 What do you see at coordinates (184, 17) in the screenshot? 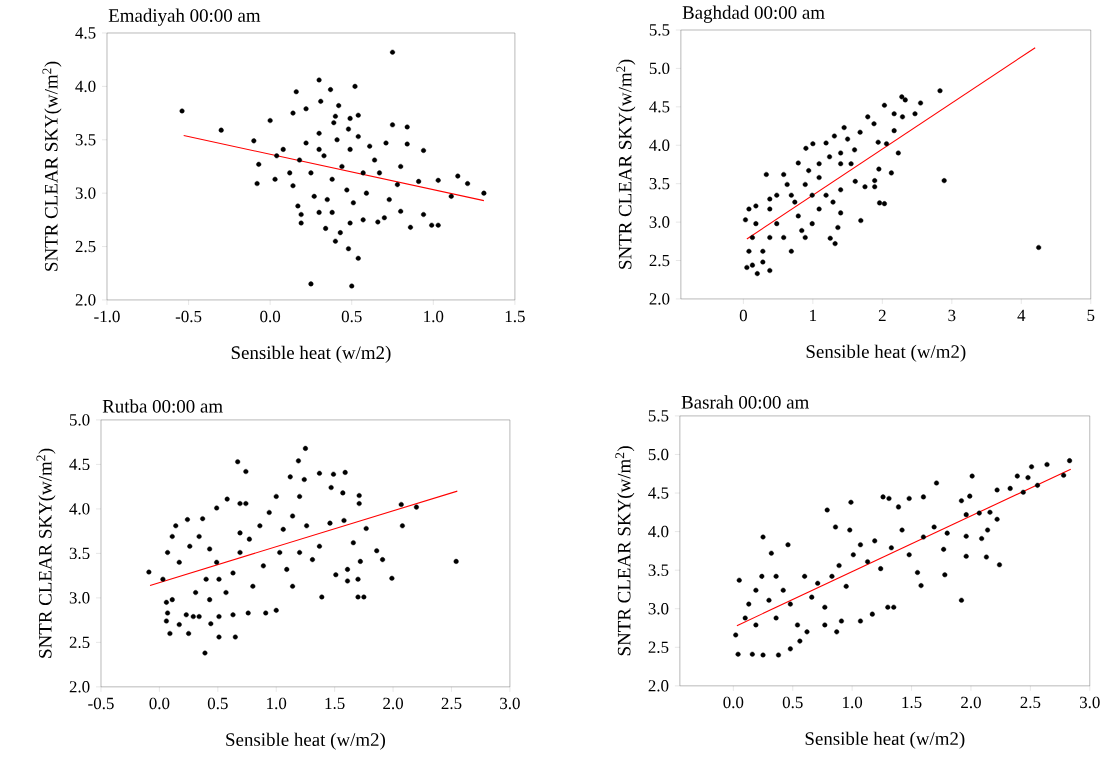
I see `chart-title: Emadiyah 00:00 am` at bounding box center [184, 17].